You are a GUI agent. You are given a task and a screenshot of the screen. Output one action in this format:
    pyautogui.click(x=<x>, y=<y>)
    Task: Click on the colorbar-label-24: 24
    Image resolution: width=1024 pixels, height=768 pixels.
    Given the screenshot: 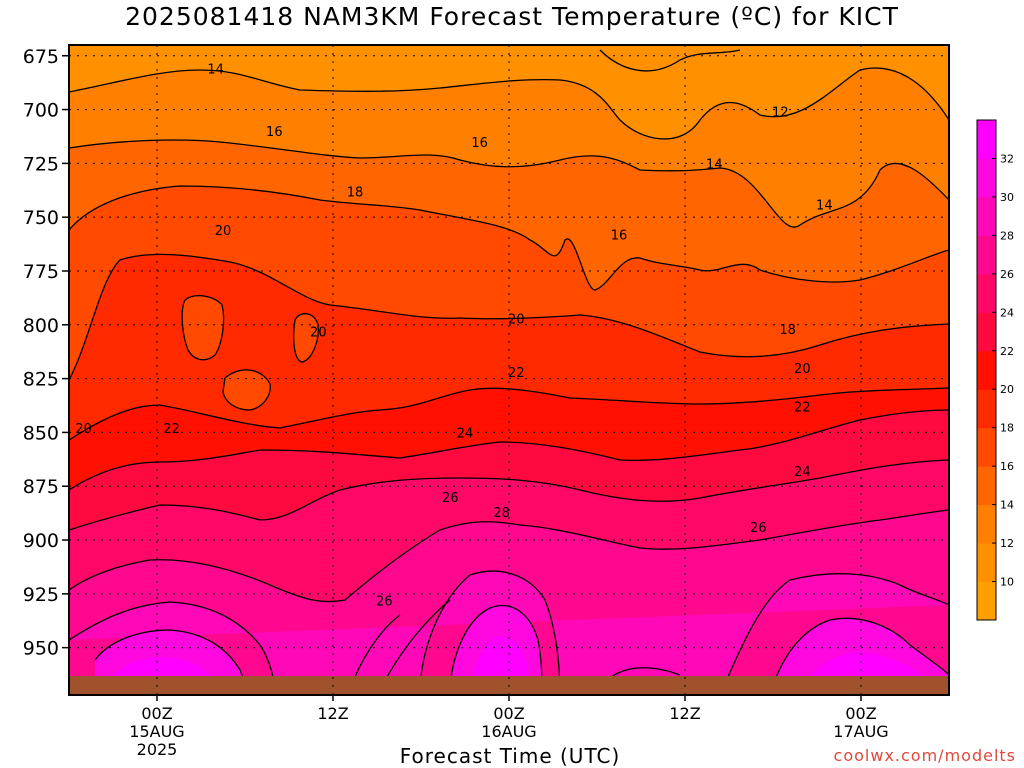 What is the action you would take?
    pyautogui.click(x=1007, y=312)
    